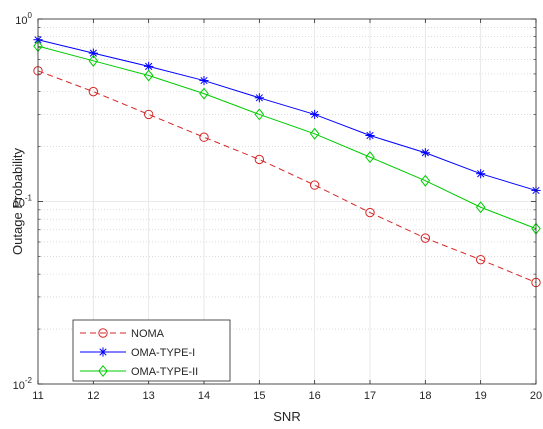 The image size is (543, 429). What do you see at coordinates (164, 372) in the screenshot?
I see `legend-label: OMA-TYPE-II` at bounding box center [164, 372].